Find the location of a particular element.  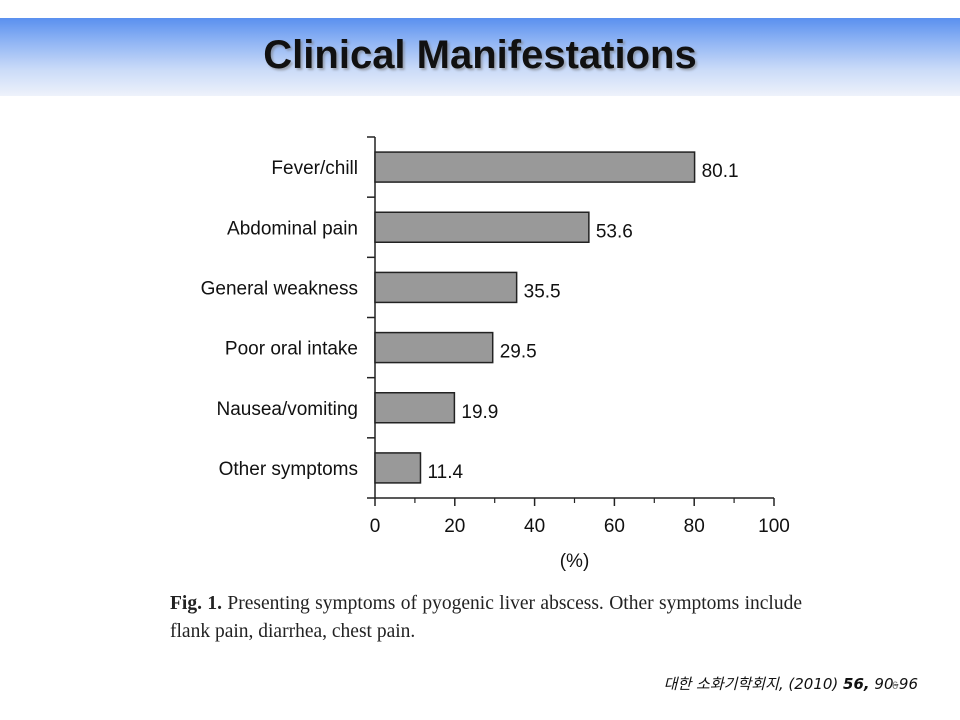

value-label: 80.1 is located at coordinates (720, 171).